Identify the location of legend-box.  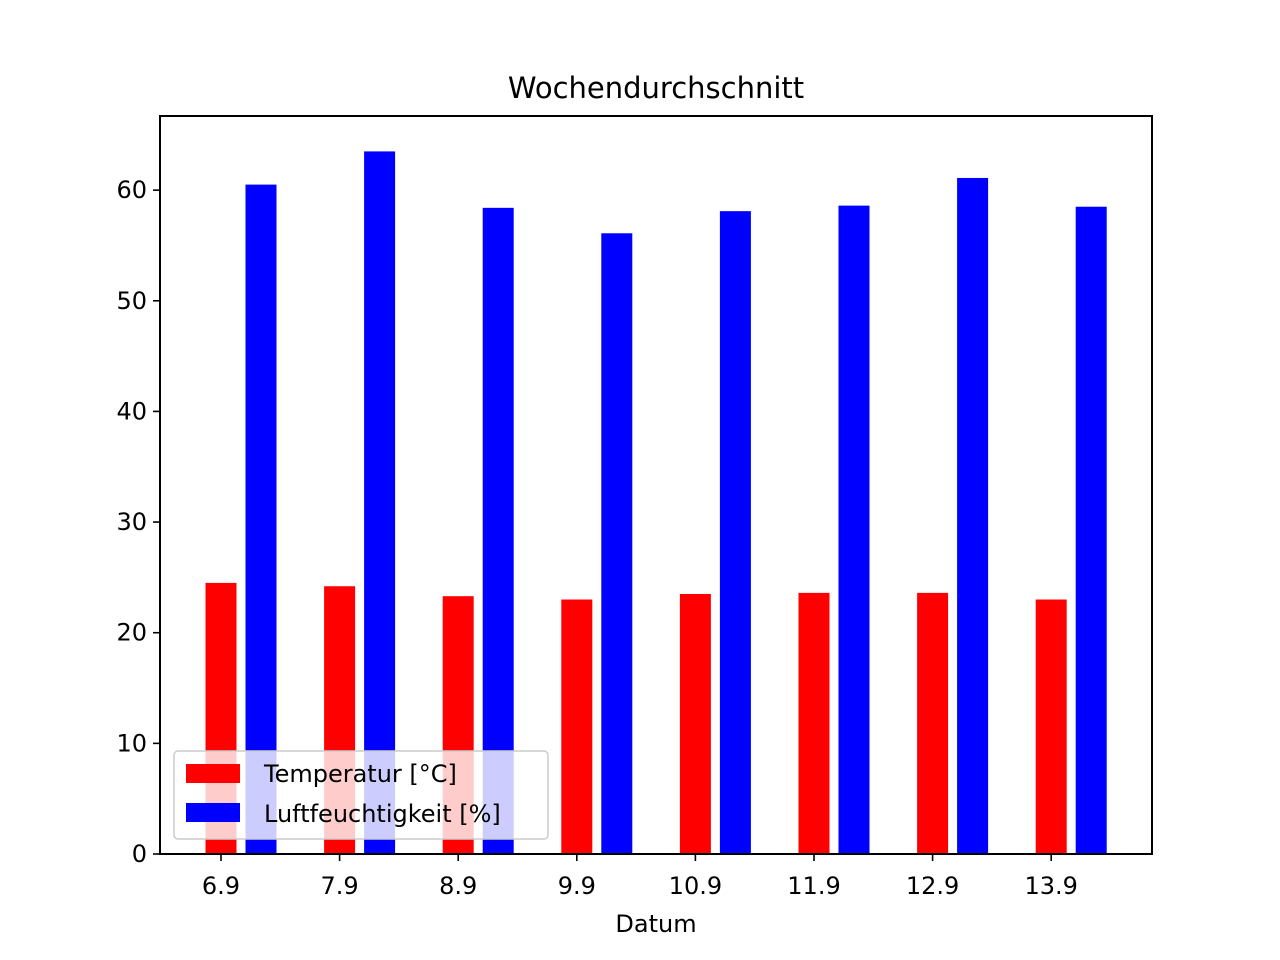
(361, 795).